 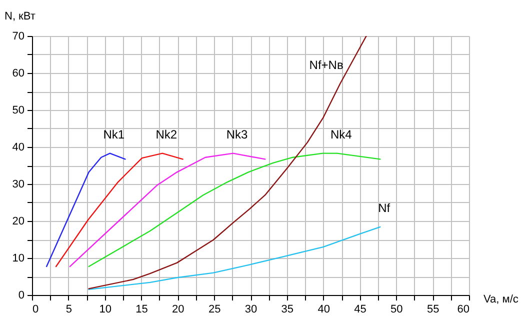 What do you see at coordinates (341, 134) in the screenshot?
I see `series-label: Nk4` at bounding box center [341, 134].